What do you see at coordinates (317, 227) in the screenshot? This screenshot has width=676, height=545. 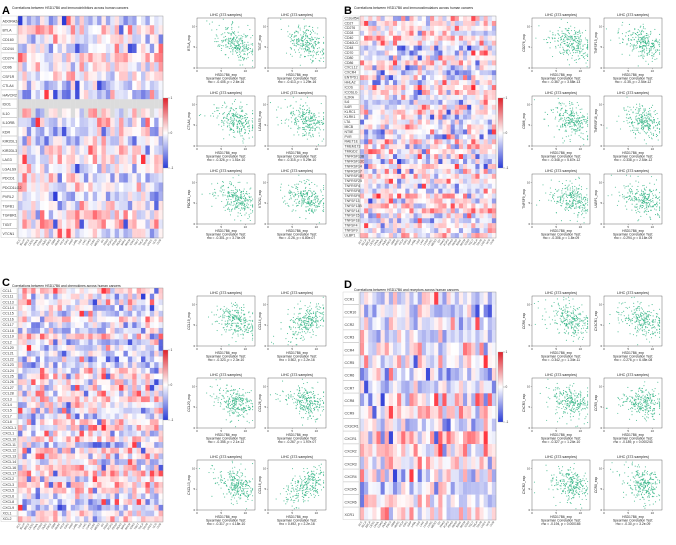 I see `x-tick-label: 10` at bounding box center [317, 227].